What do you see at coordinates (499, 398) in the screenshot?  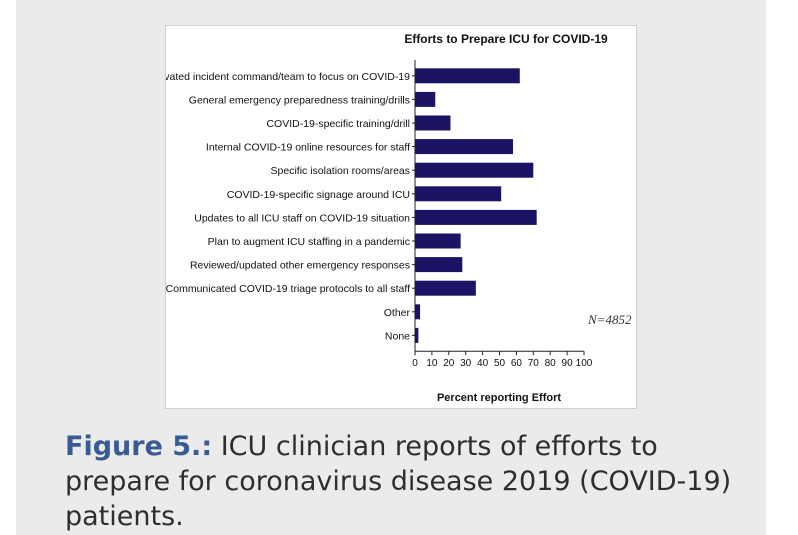 I see `x-axis-label: Percent reporting Effort` at bounding box center [499, 398].